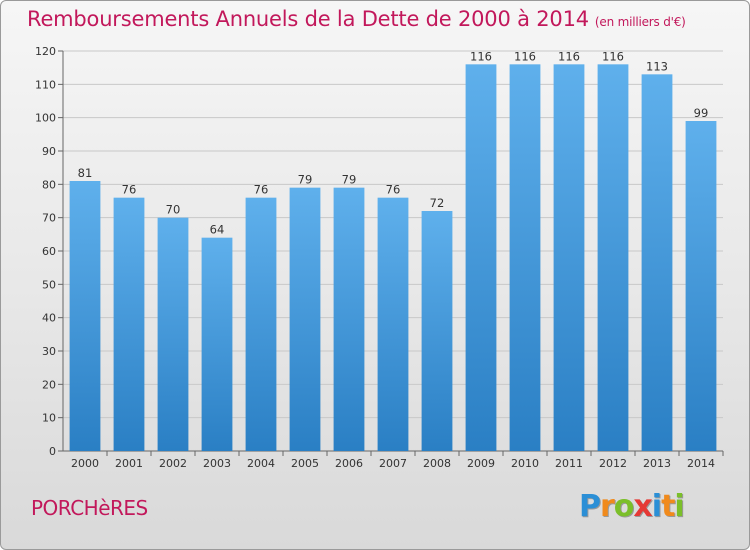 This screenshot has width=750, height=550. I want to click on x-tick-label: 2011, so click(569, 463).